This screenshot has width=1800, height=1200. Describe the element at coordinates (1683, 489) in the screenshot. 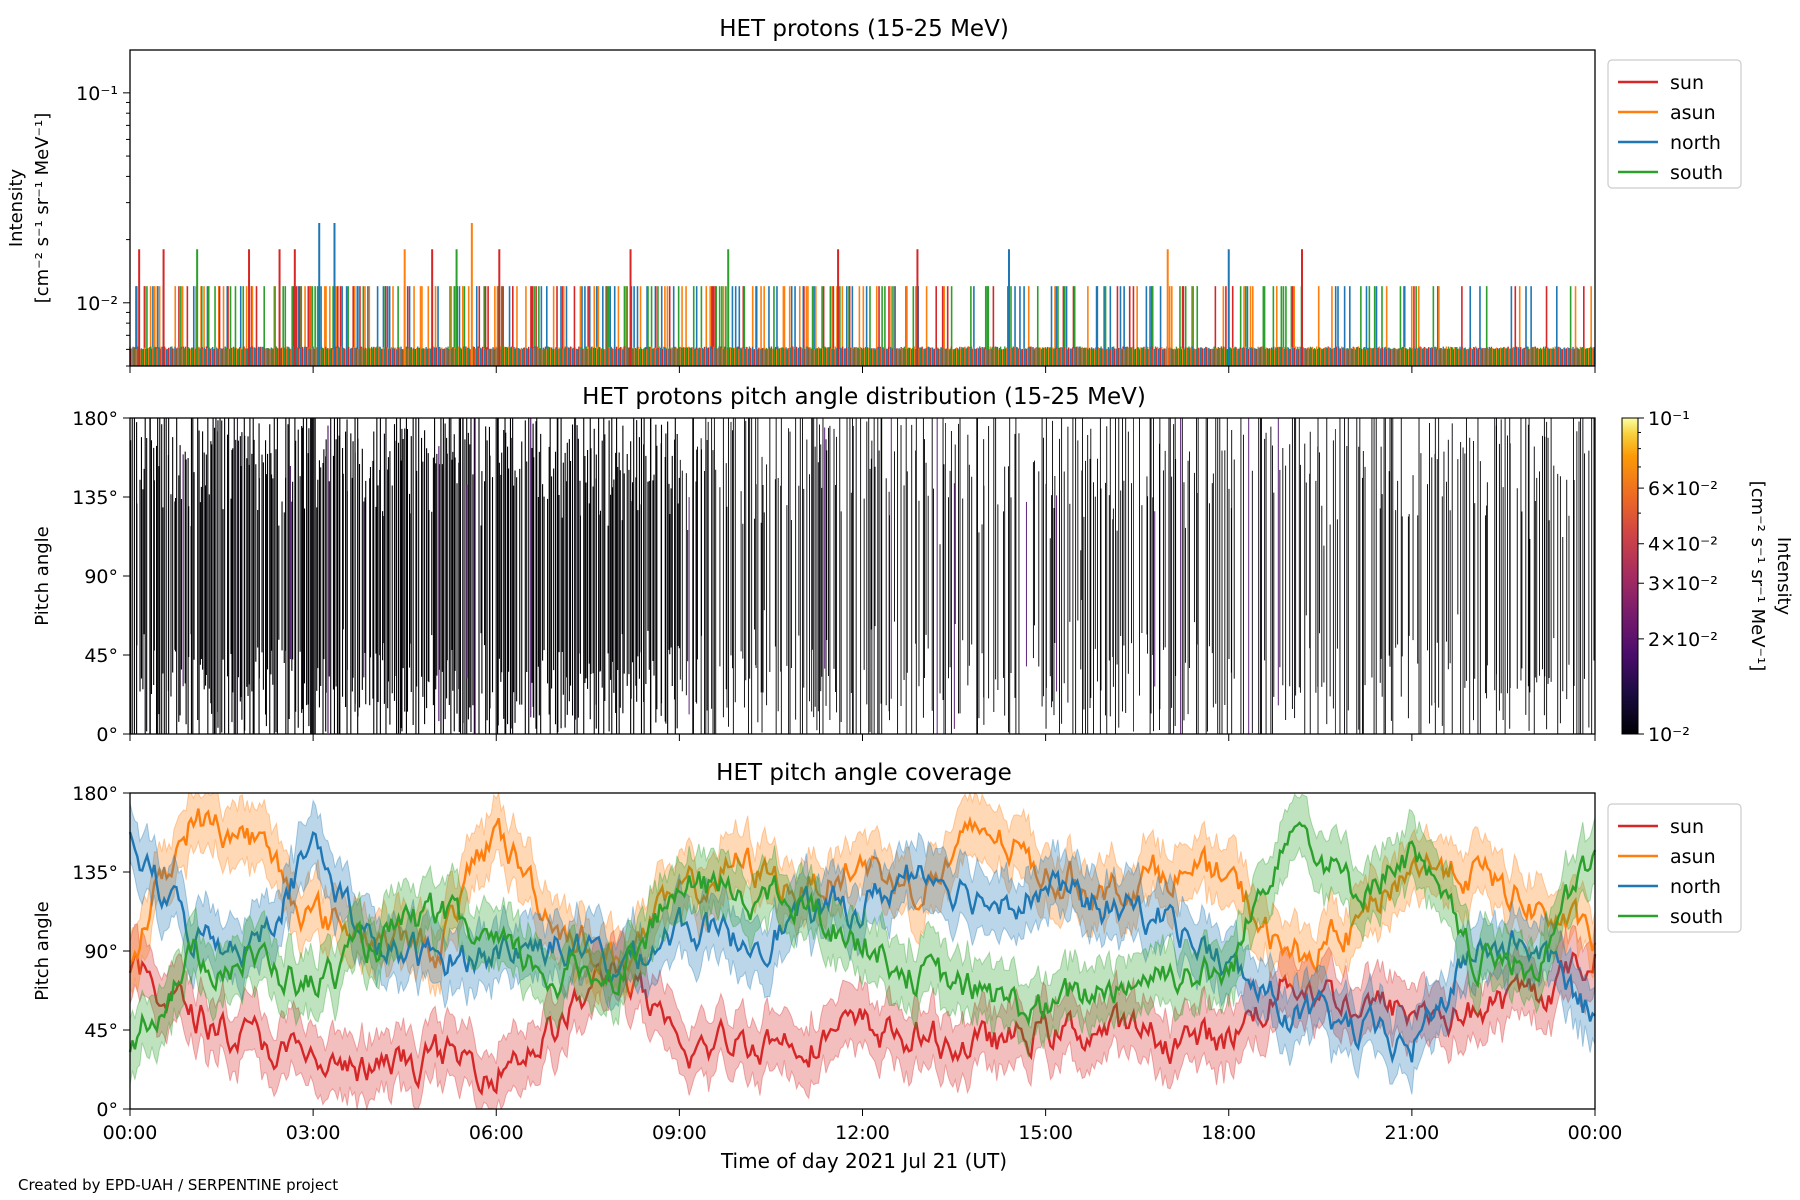

I see `colorbar-tick-label: 6×10⁻²` at that location.